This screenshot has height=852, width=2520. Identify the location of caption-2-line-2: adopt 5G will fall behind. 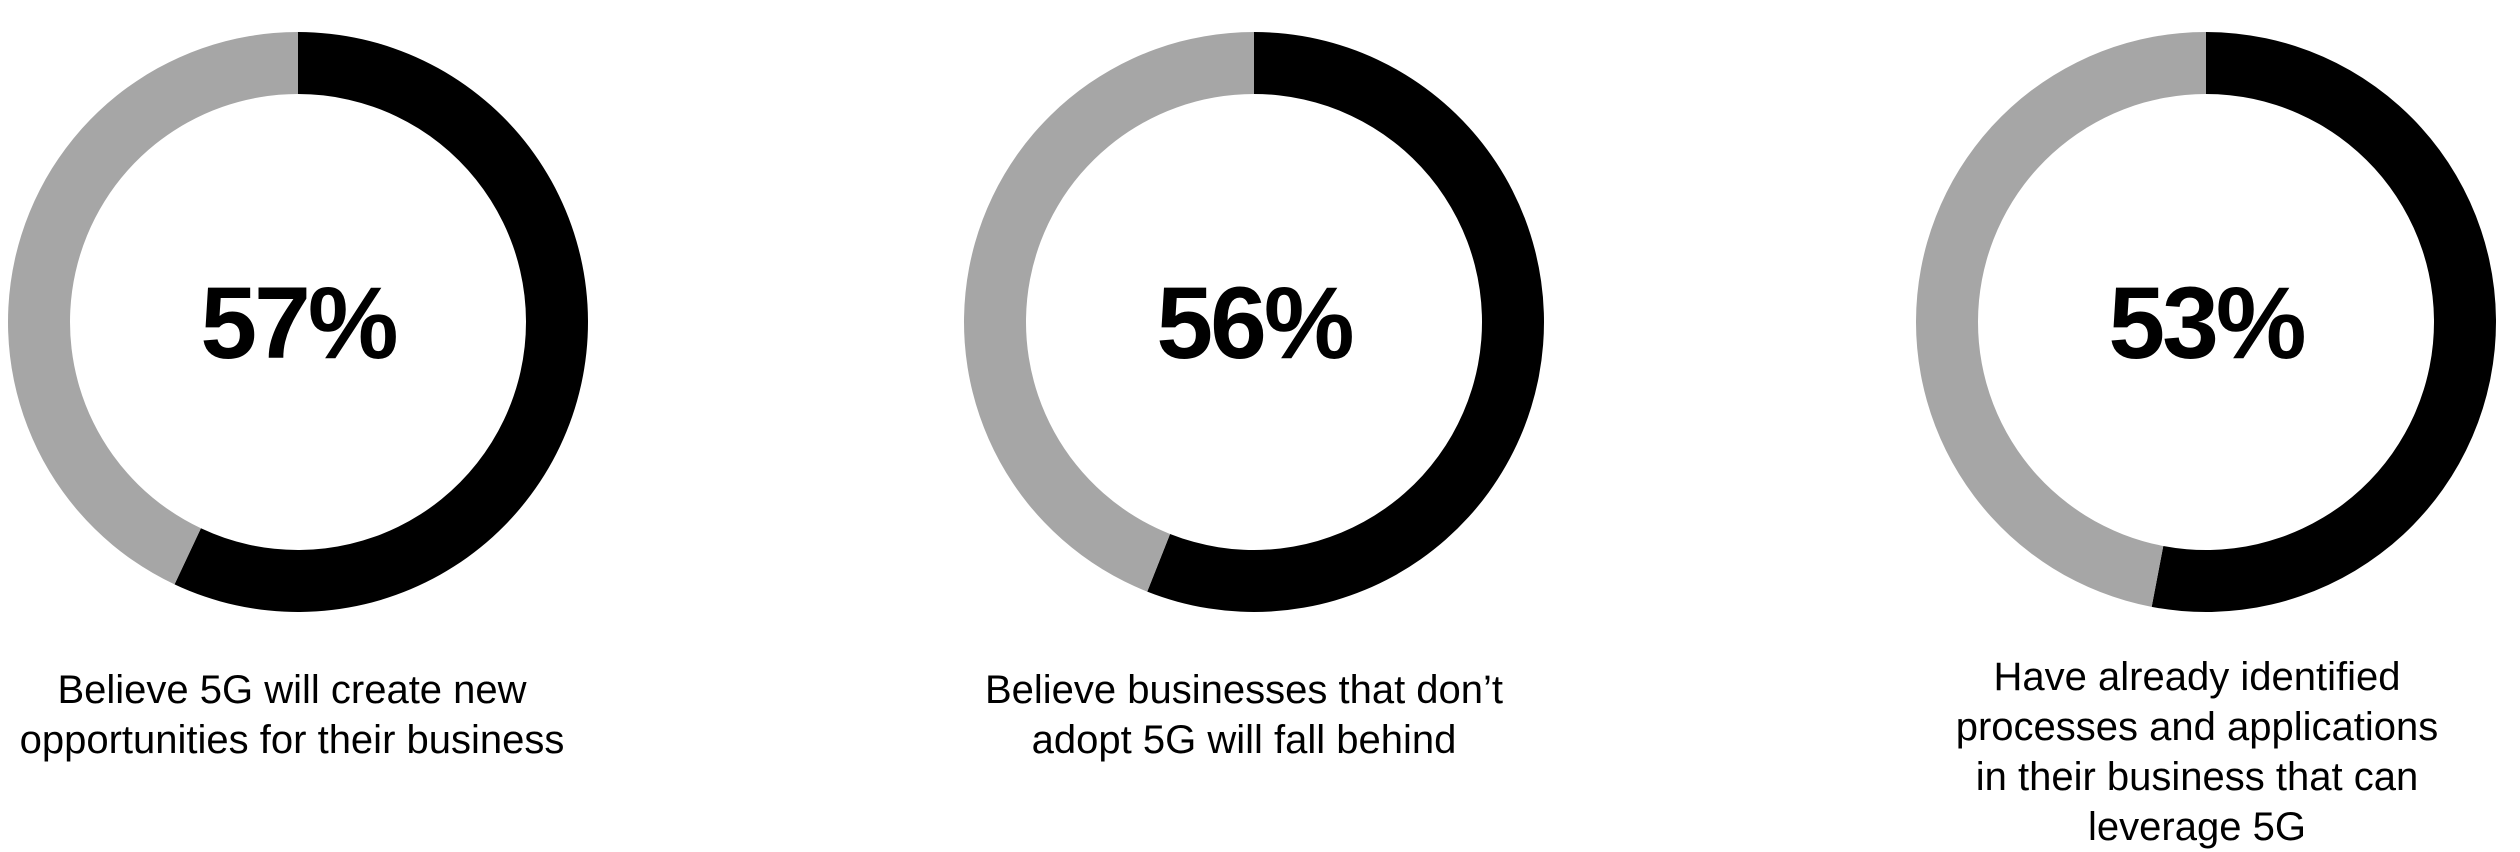
(1244, 740).